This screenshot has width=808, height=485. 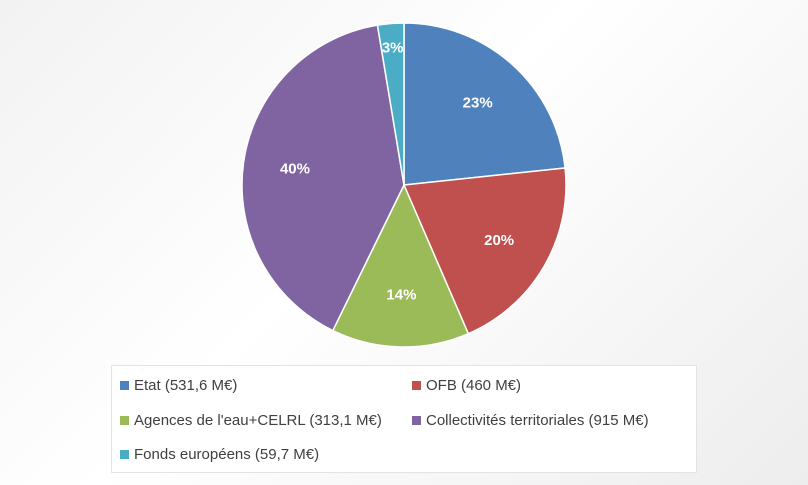 I want to click on legend-item-ofb: OFB (460 M€), so click(x=466, y=385).